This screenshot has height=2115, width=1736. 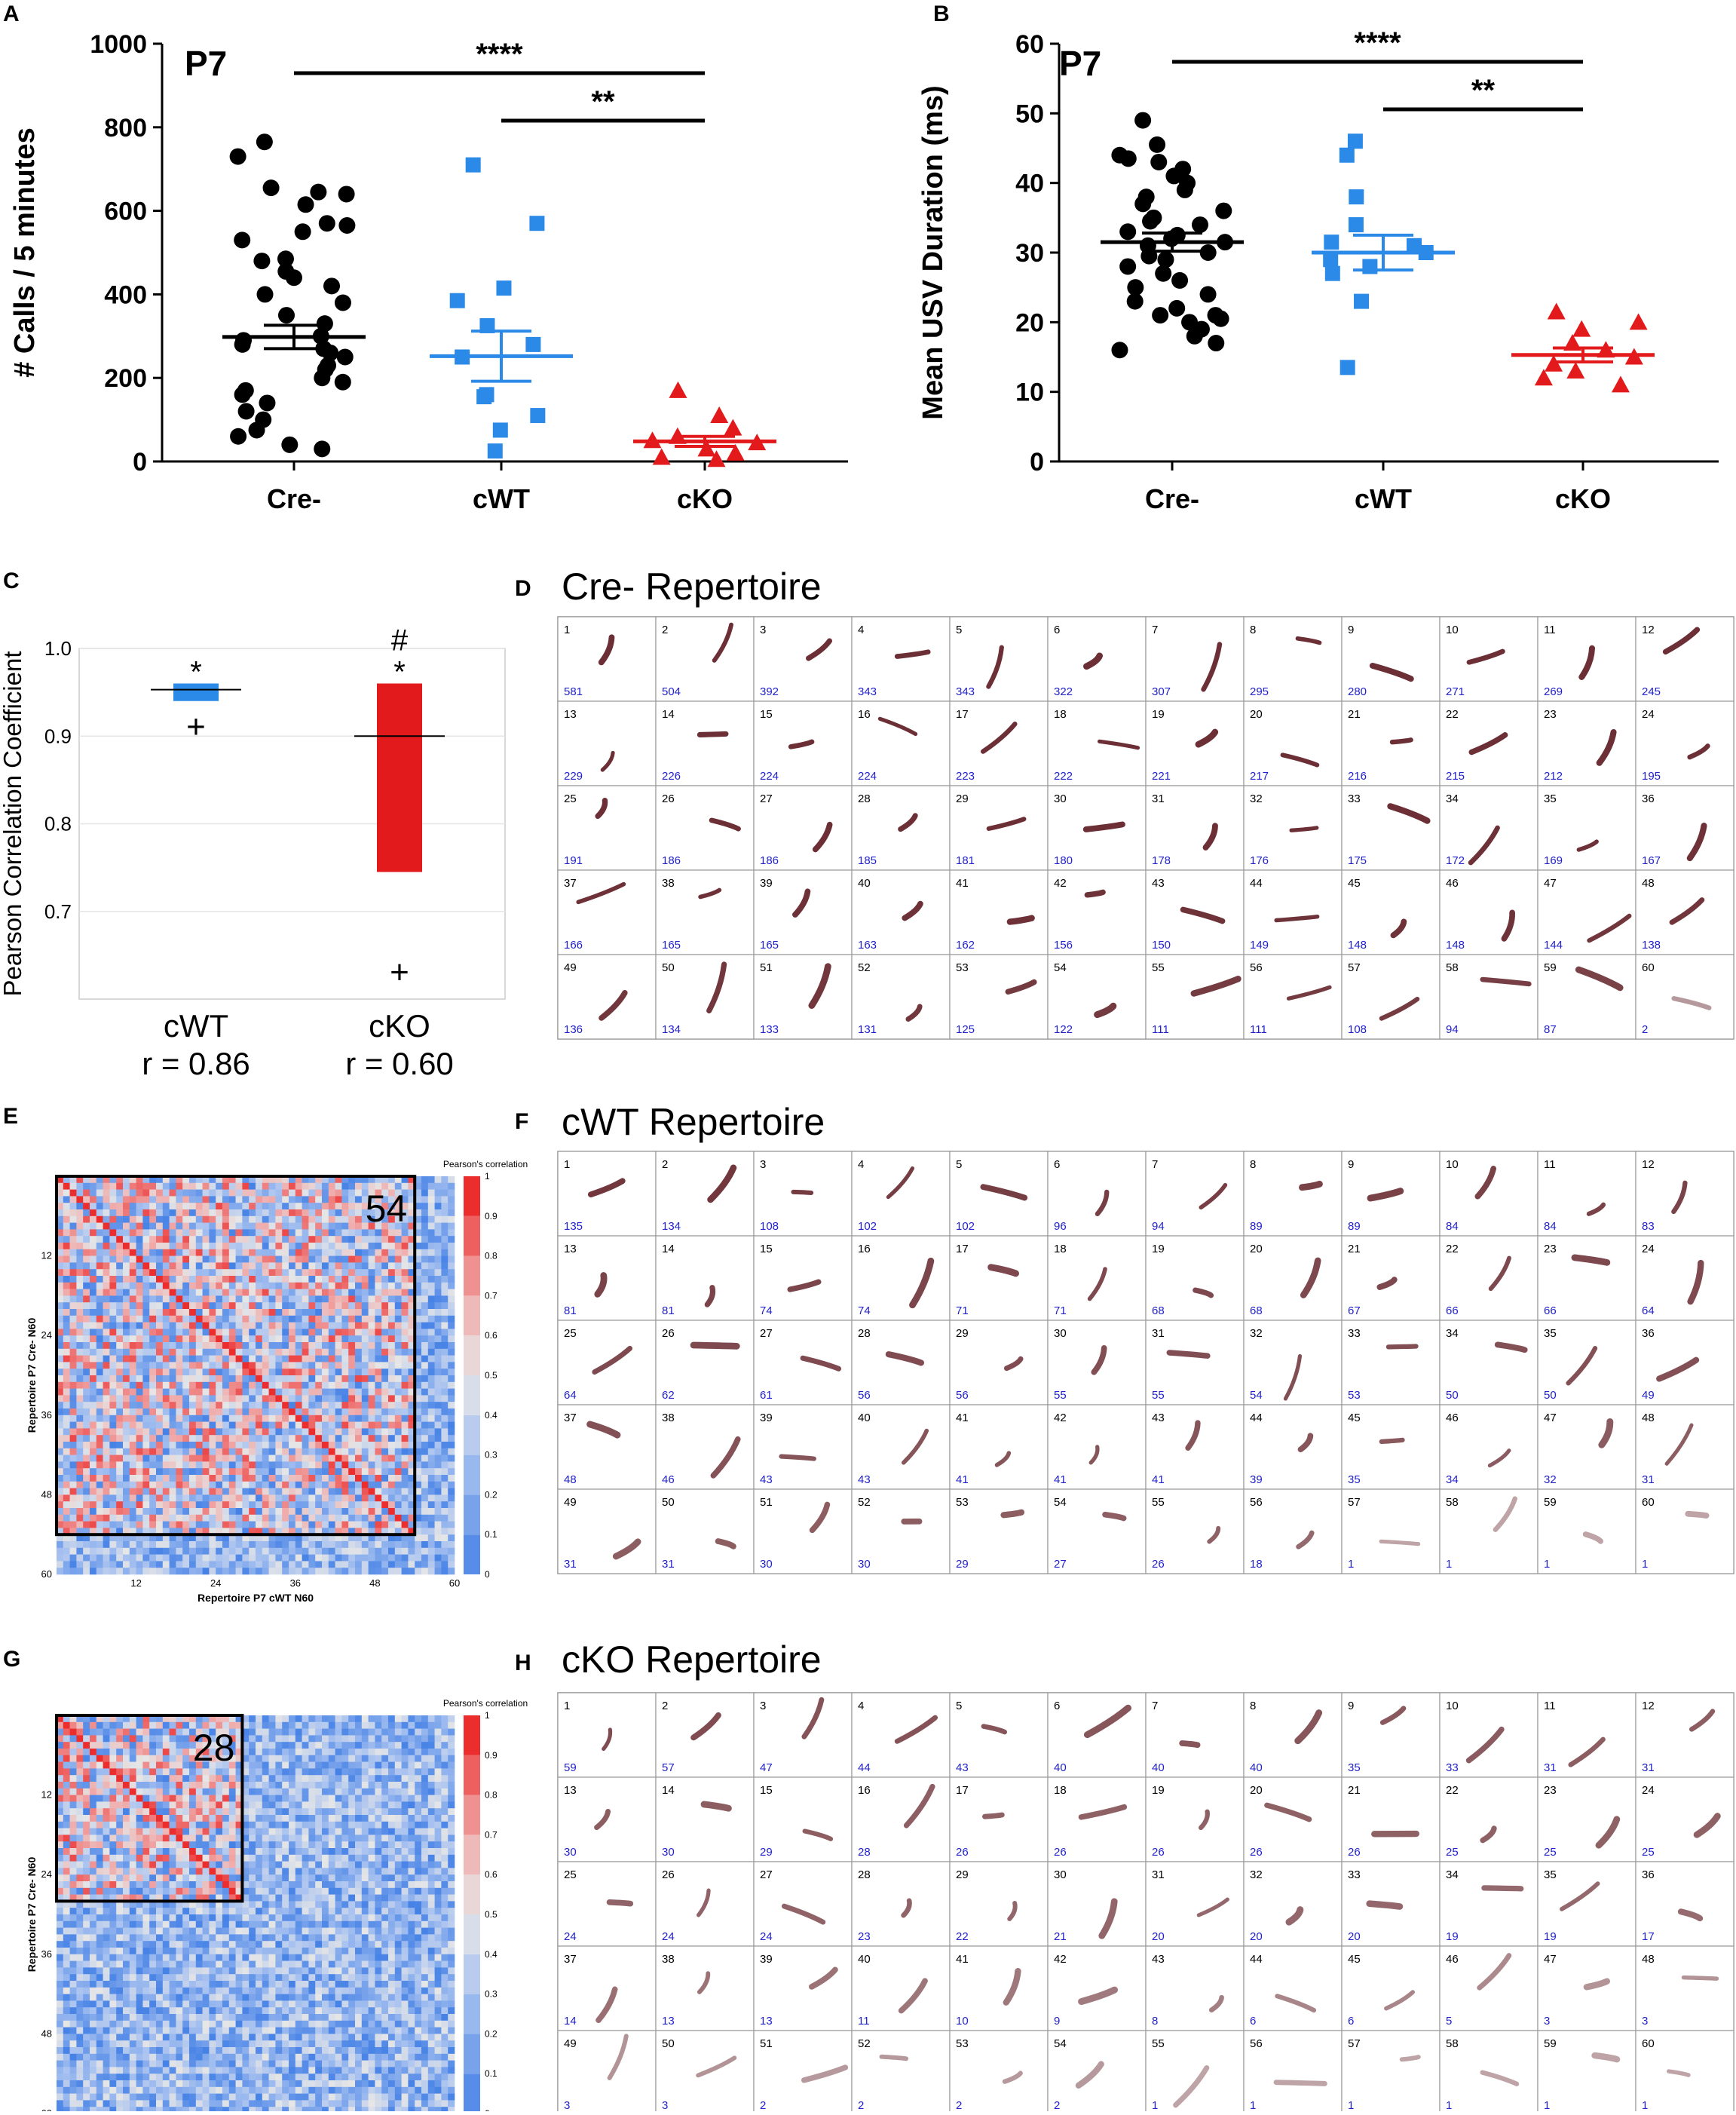 What do you see at coordinates (1256, 884) in the screenshot?
I see `cell-index: 44` at bounding box center [1256, 884].